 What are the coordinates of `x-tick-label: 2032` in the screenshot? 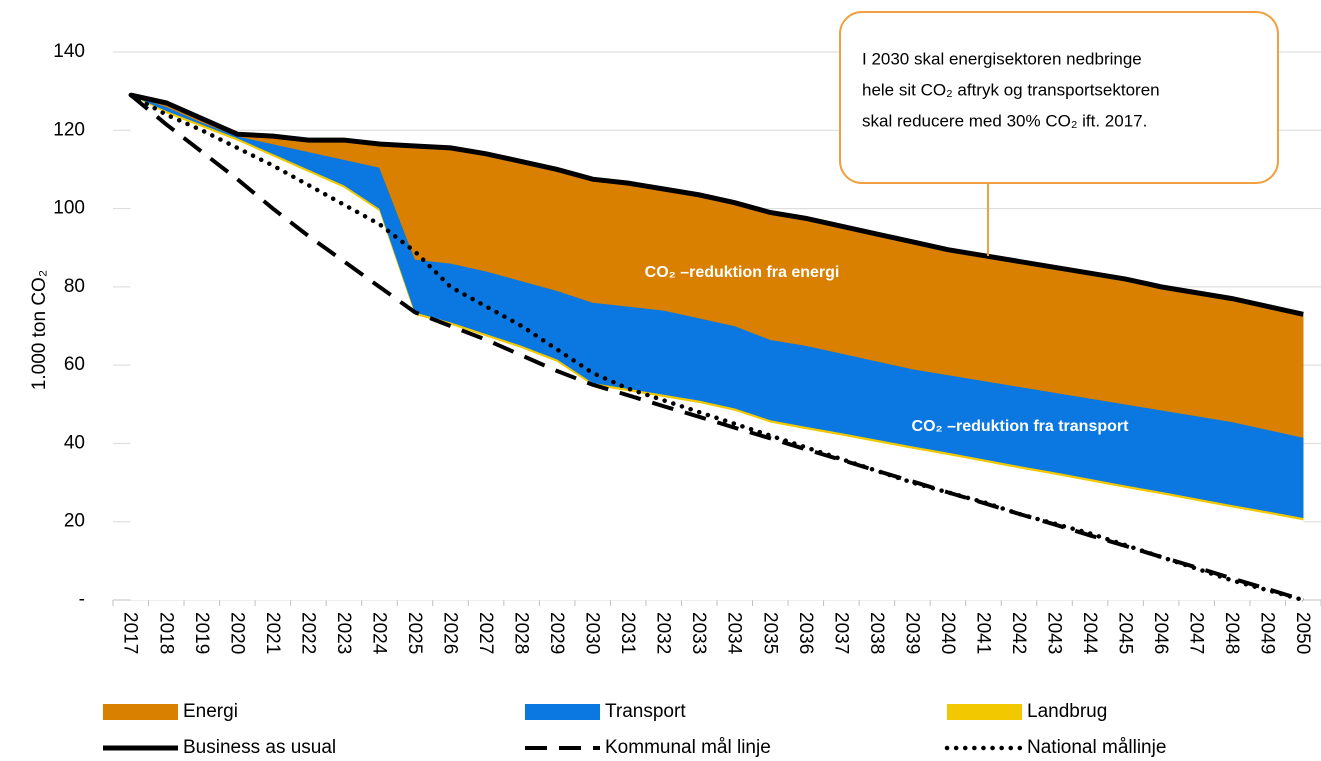 It's located at (663, 633).